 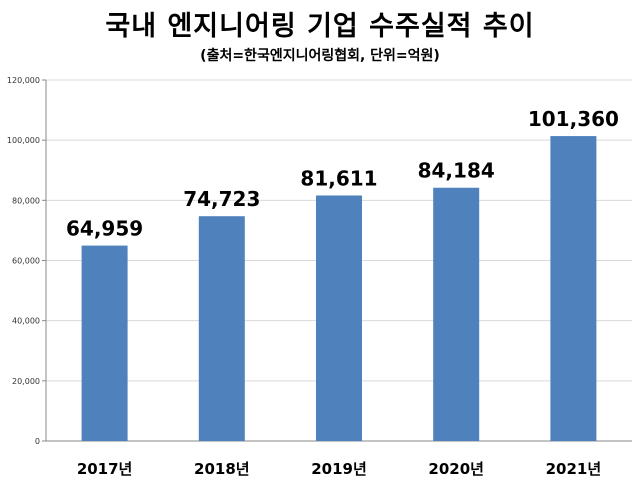 I want to click on y-tick-label: 60,000, so click(x=26, y=261).